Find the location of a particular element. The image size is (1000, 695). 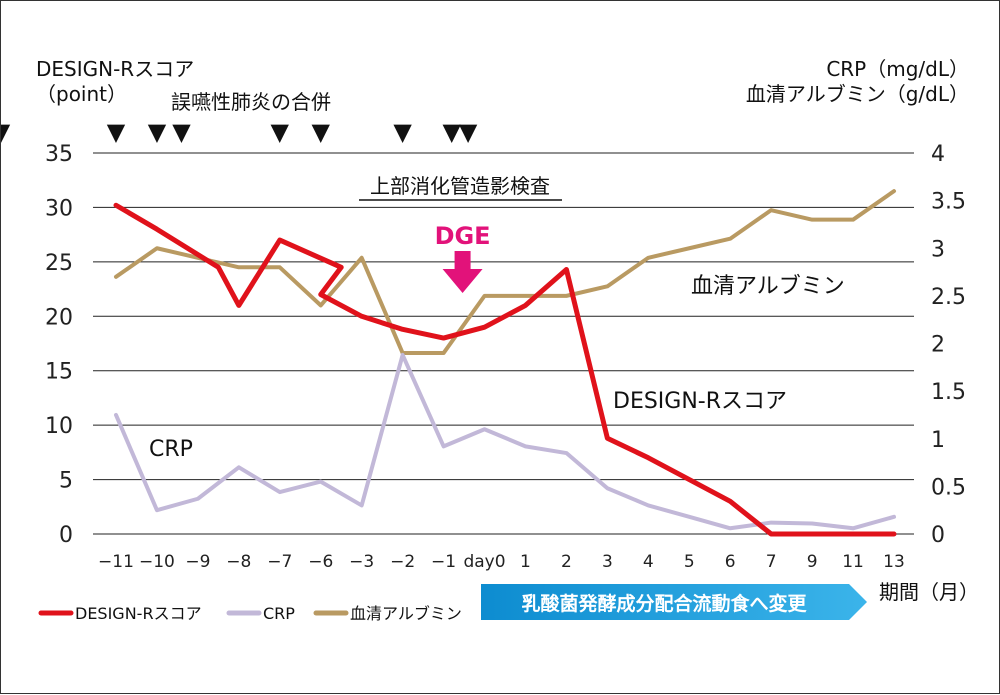

albumin-label: 血清アルブミン is located at coordinates (768, 286).